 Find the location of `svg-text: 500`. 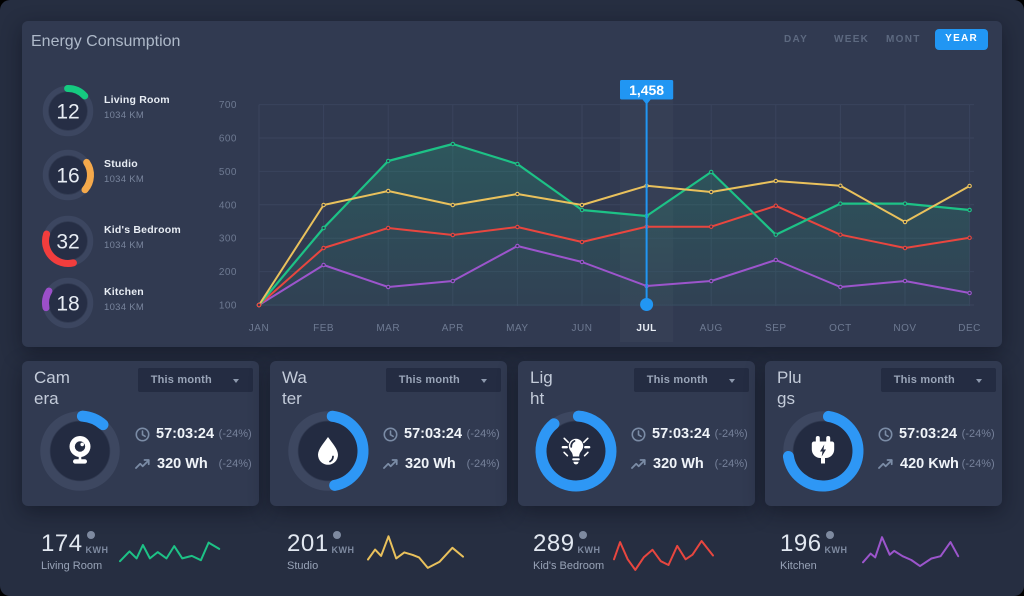

svg-text: 500 is located at coordinates (228, 172).